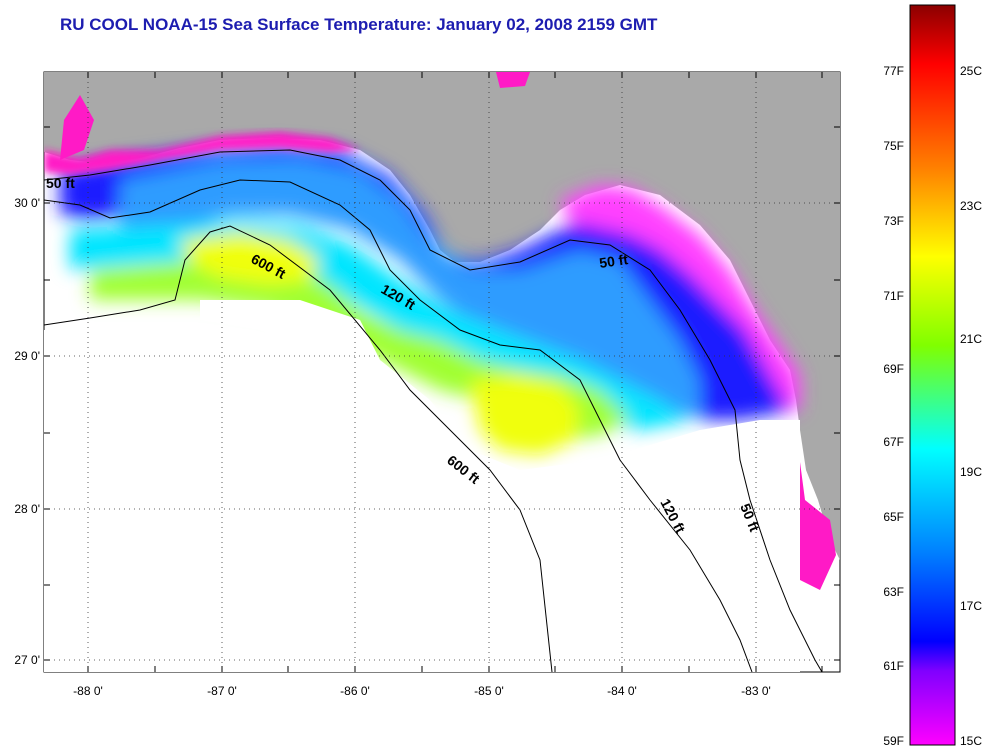  Describe the element at coordinates (893, 369) in the screenshot. I see `colorbar-f-label: 69F` at that location.